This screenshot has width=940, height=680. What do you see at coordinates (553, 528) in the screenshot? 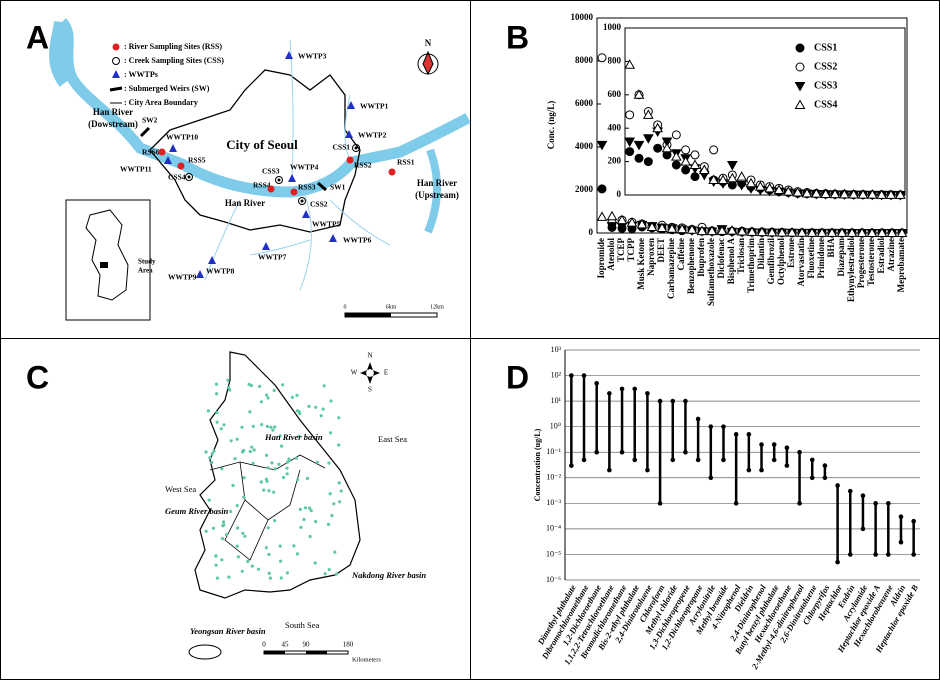
I see `y-tick-label: 10⁻⁴` at bounding box center [553, 528].